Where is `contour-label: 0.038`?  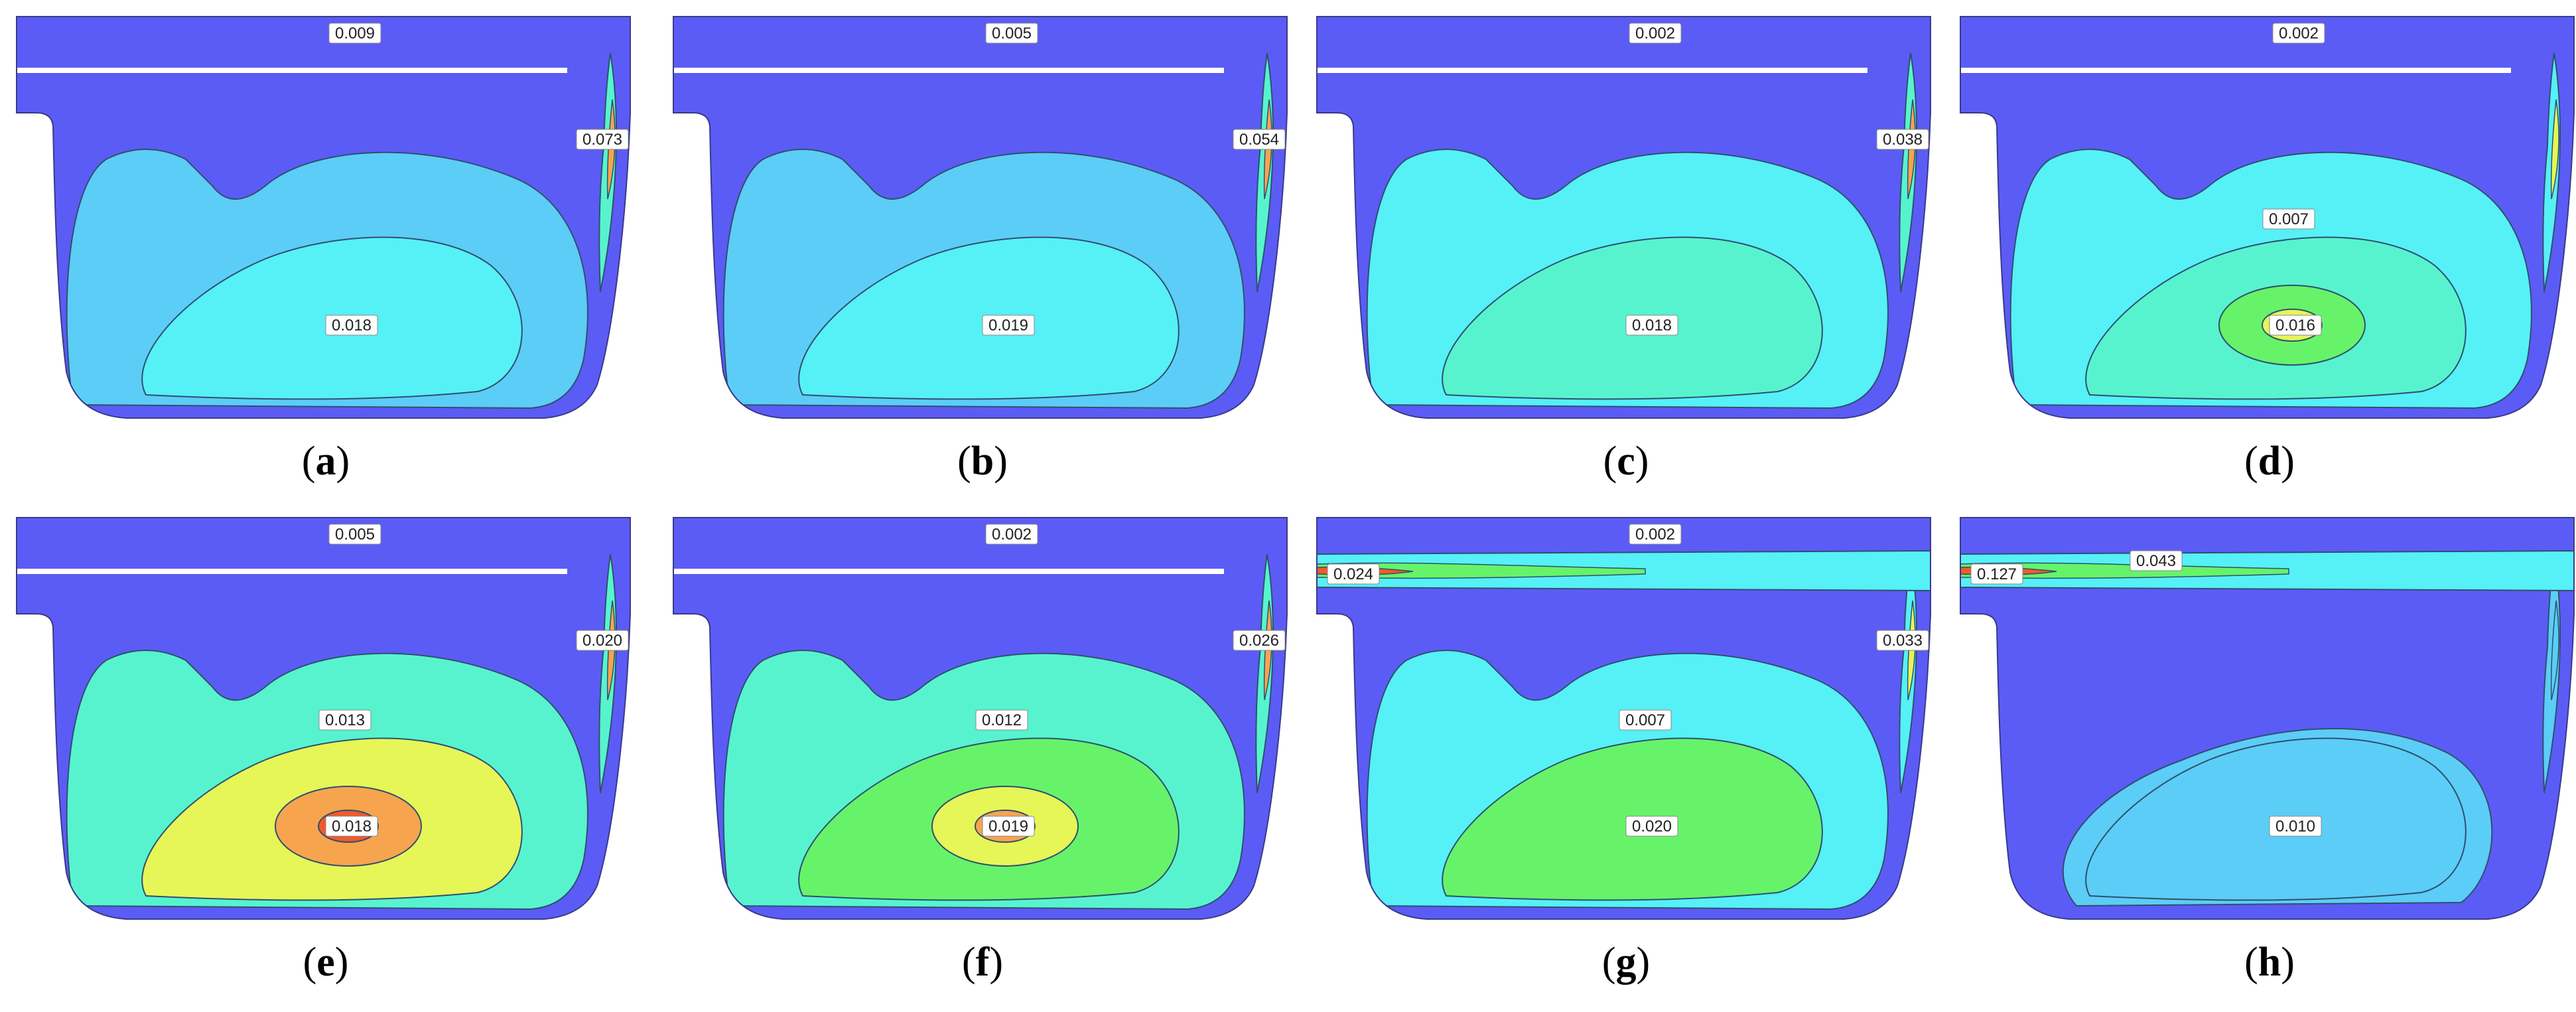
contour-label: 0.038 is located at coordinates (1902, 140).